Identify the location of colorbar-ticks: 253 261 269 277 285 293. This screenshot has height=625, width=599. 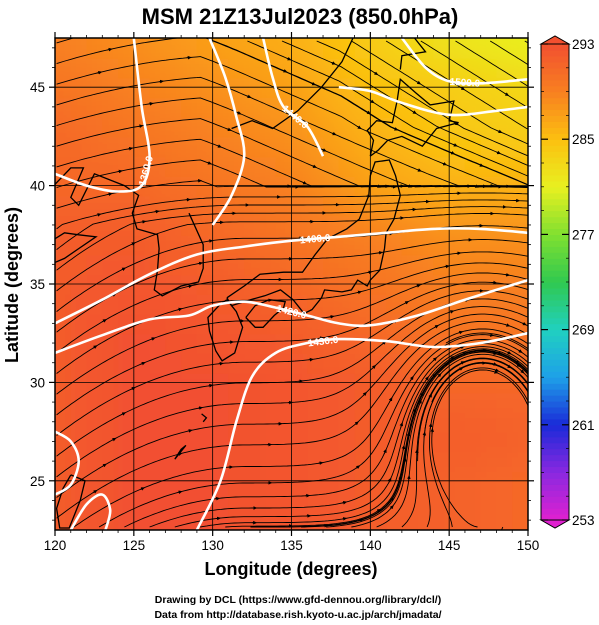
(568, 282).